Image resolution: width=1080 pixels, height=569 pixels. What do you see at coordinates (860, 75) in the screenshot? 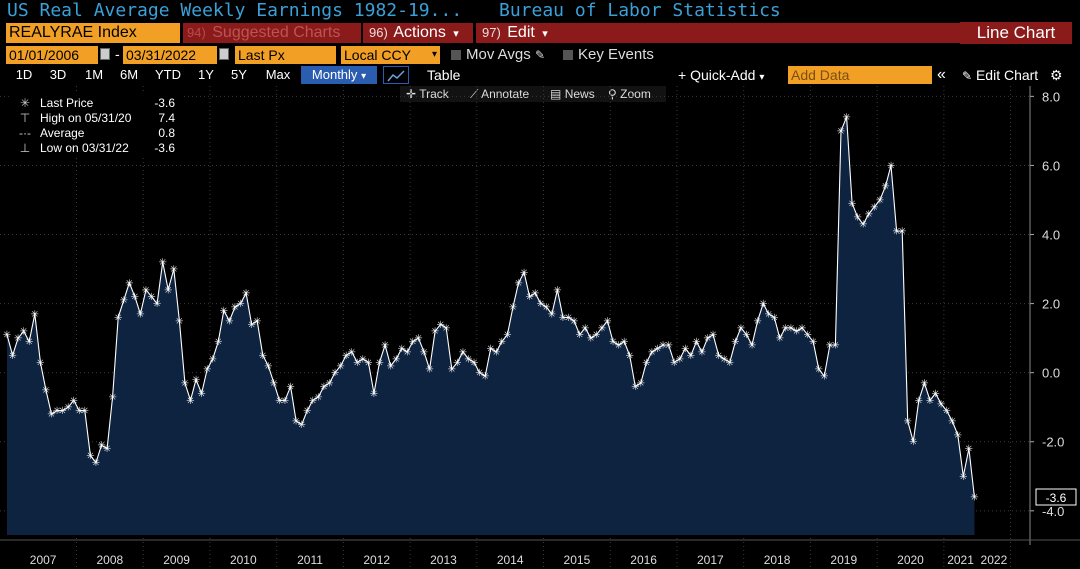
I see `add-data-input: Add Data` at bounding box center [860, 75].